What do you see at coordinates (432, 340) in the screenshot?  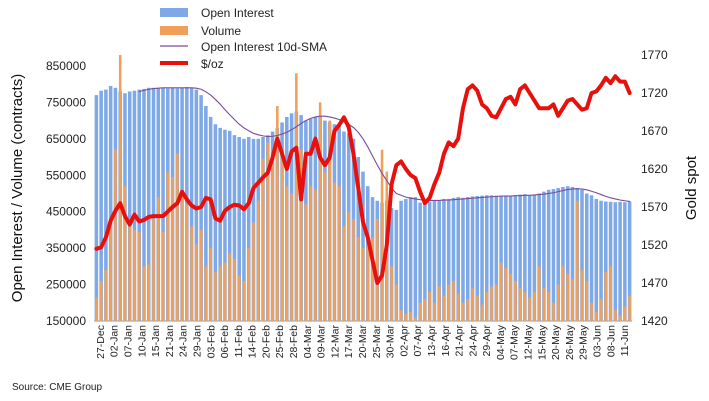 I see `x-tick-label: 13-Apr` at bounding box center [432, 340].